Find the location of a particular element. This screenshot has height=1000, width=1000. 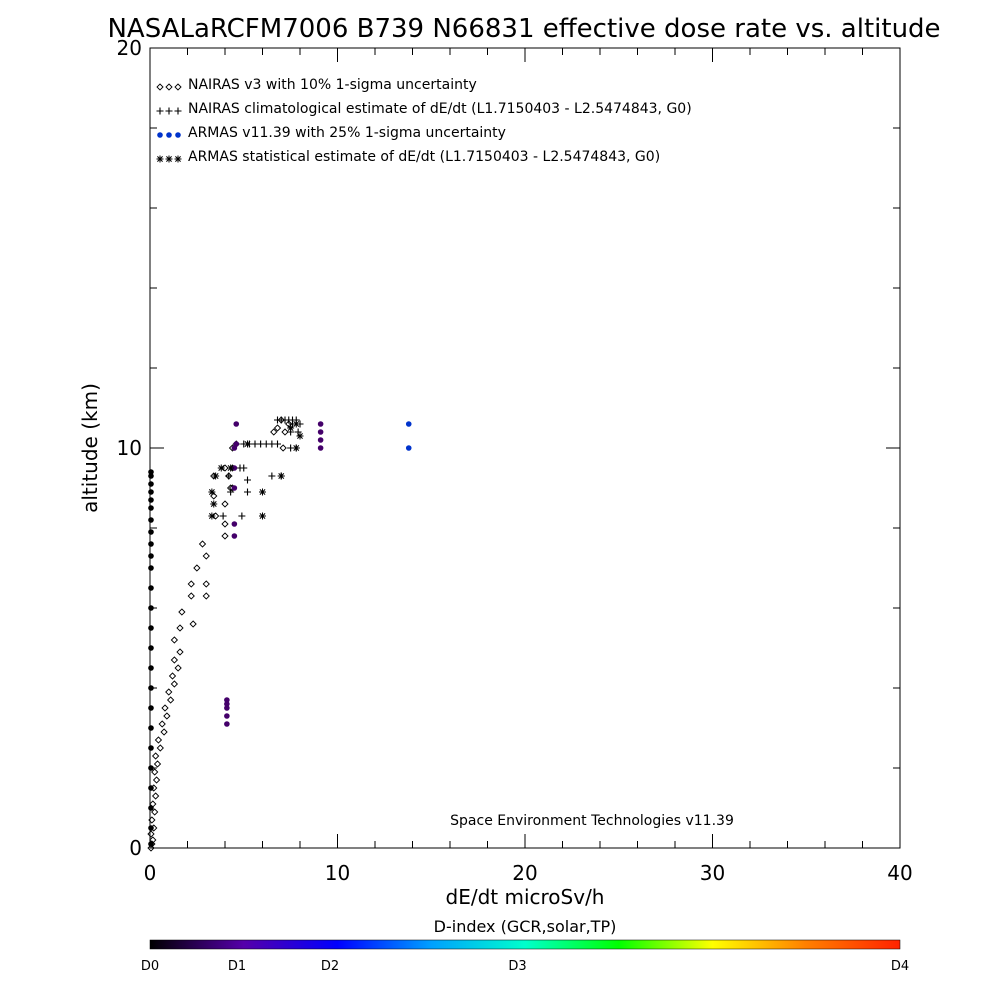

legend-item-nairas: NAIRAS v3 with 10% 1-sigma uncertainty is located at coordinates (316, 85).